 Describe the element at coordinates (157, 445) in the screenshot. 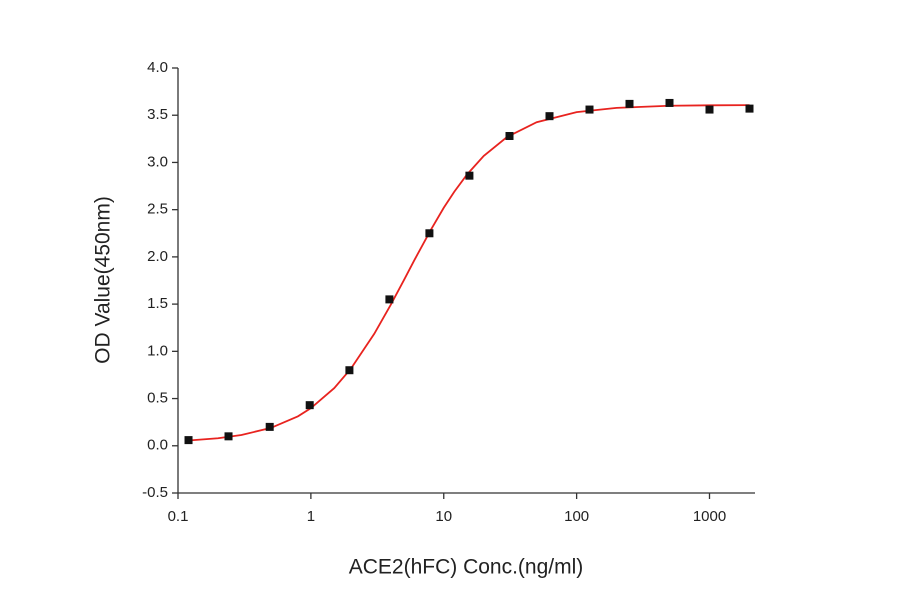

I see `y-tick-label: 0.0` at that location.